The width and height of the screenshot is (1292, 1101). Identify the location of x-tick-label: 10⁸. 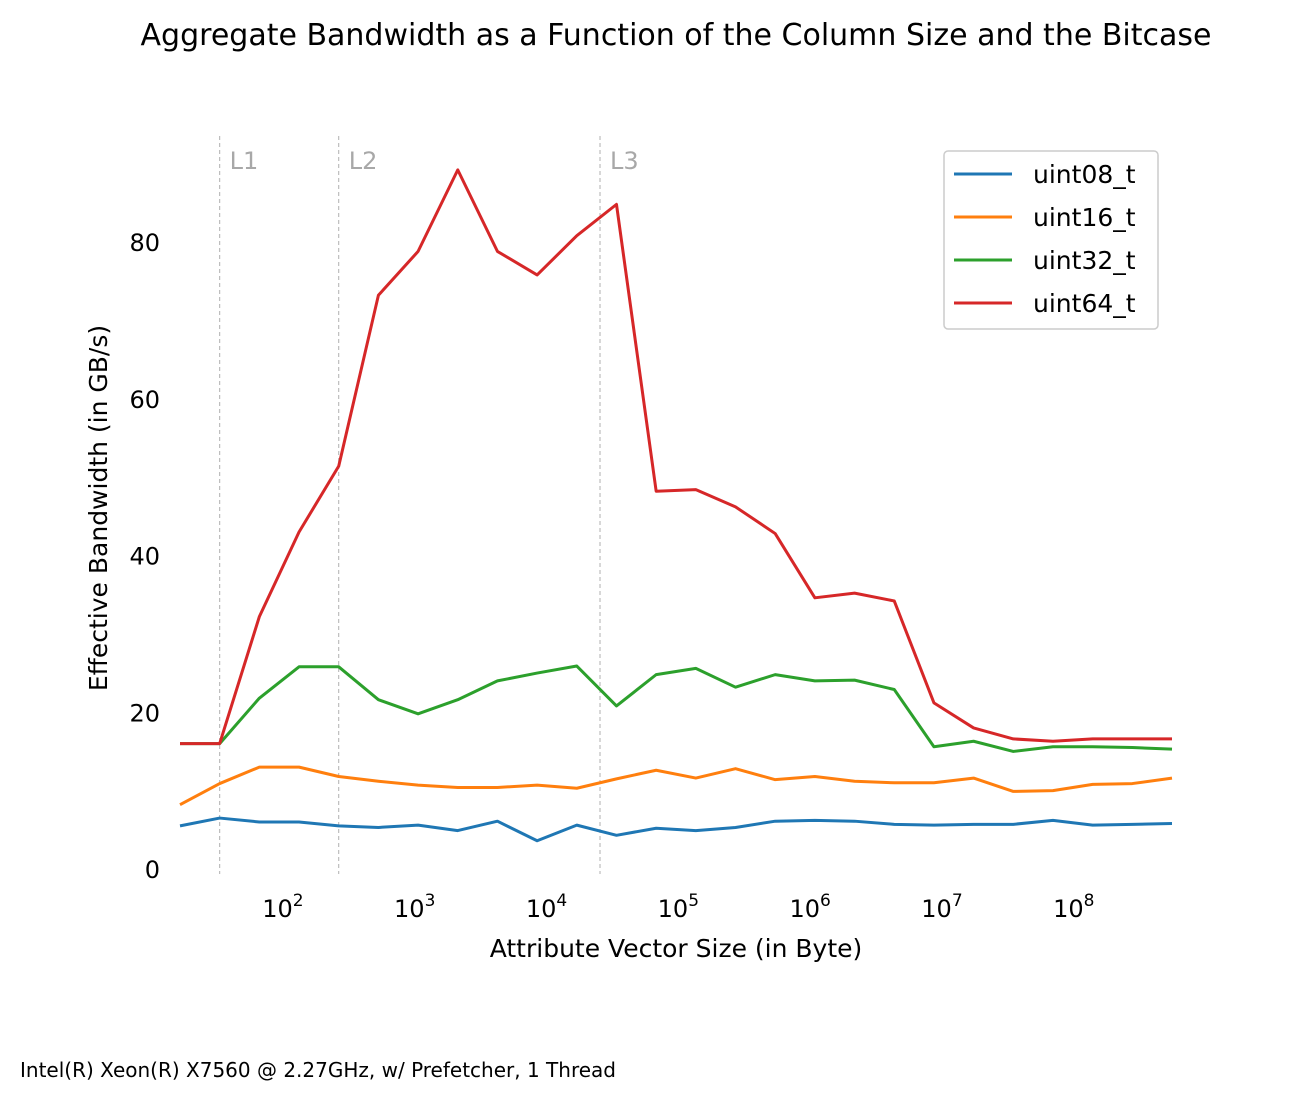
(1073, 907).